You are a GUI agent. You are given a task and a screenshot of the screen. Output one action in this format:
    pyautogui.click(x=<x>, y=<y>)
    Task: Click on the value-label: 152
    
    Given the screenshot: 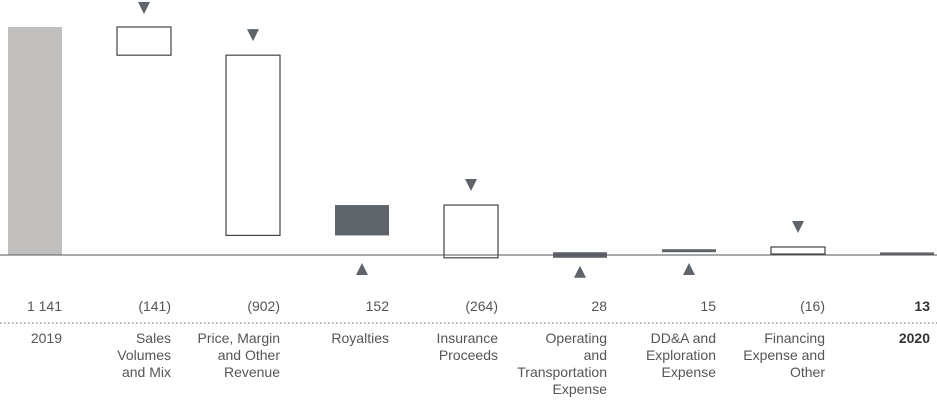 What is the action you would take?
    pyautogui.click(x=378, y=306)
    